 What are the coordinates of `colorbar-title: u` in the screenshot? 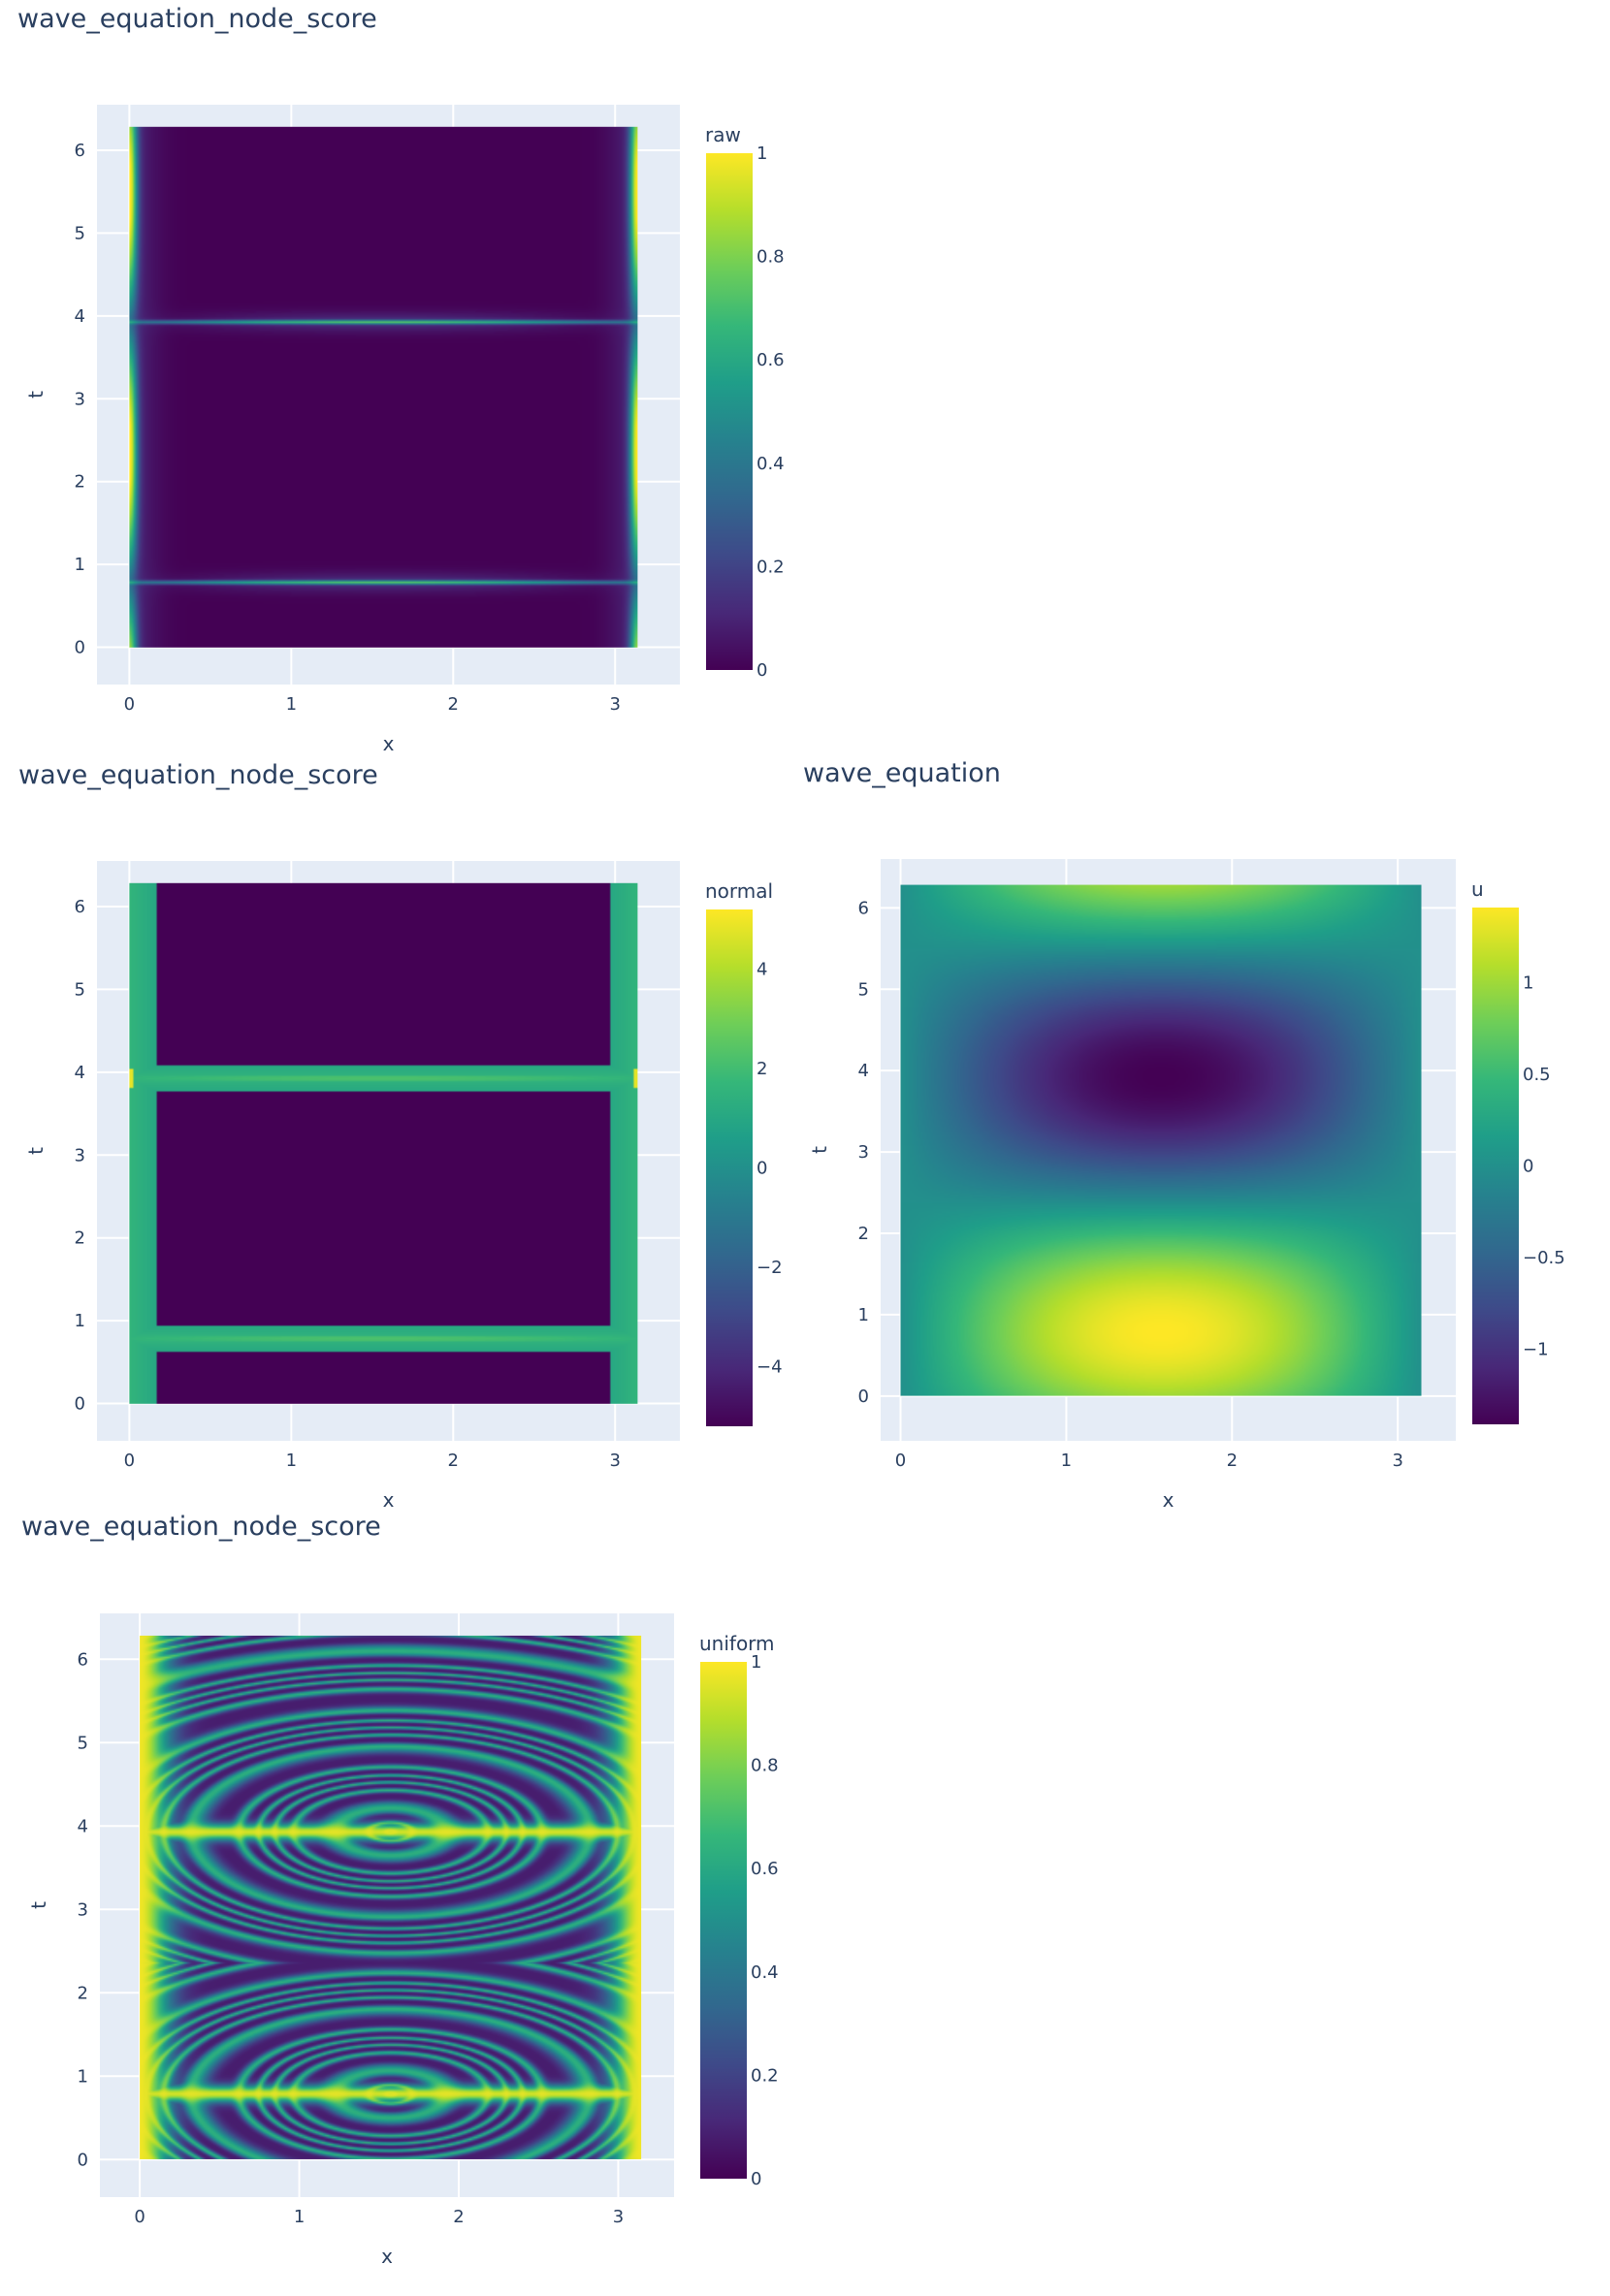 It's located at (1477, 889).